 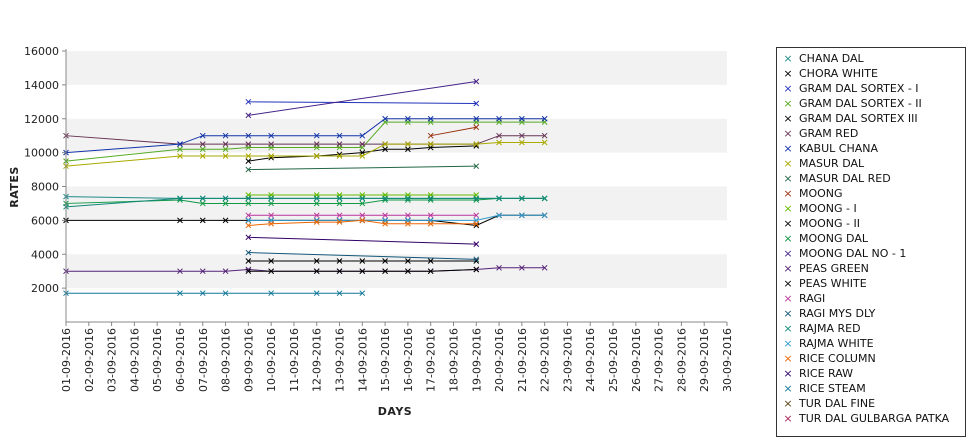 What do you see at coordinates (871, 283) in the screenshot?
I see `legend-item: × PEAS WHITE` at bounding box center [871, 283].